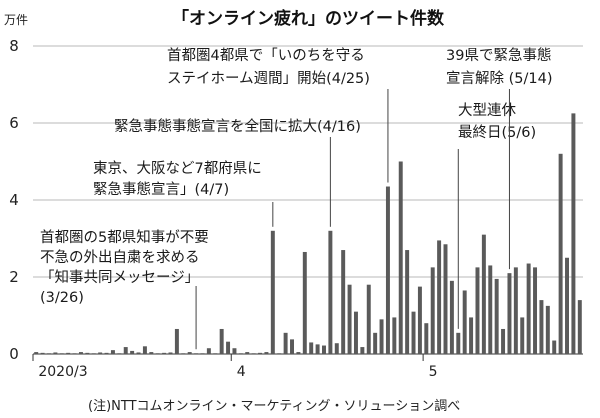 Image resolution: width=600 pixels, height=418 pixels. Describe the element at coordinates (274, 406) in the screenshot. I see `footnote: (注)NTTコムオンライン・マーケティング・ソリューション調べ` at that location.